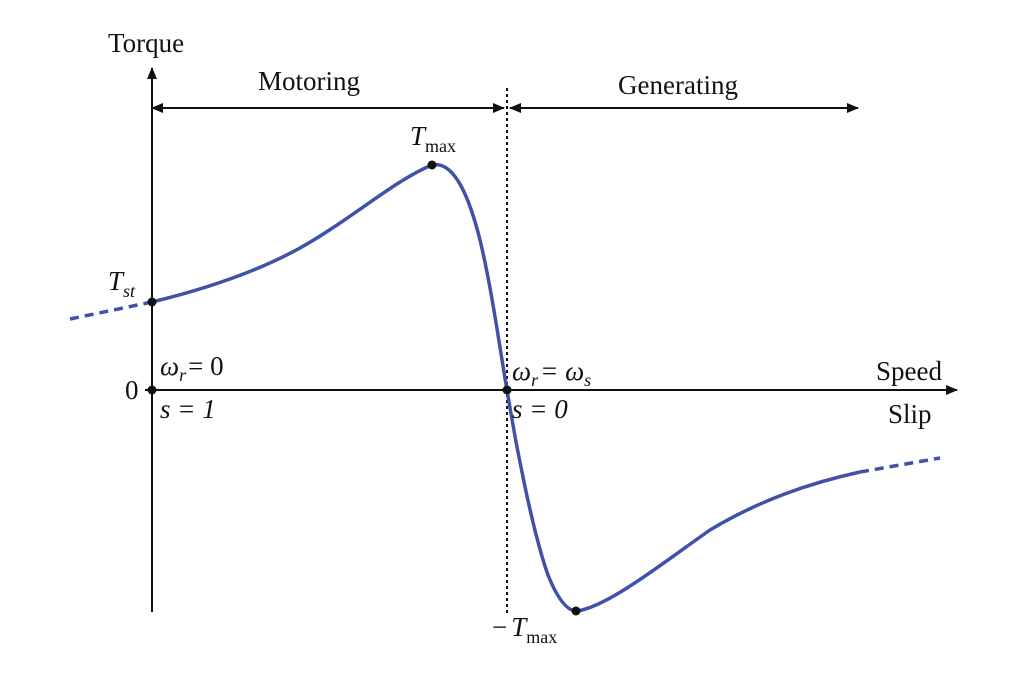 This screenshot has height=677, width=1020. Describe the element at coordinates (146, 43) in the screenshot. I see `y-axis-label: Torque` at that location.